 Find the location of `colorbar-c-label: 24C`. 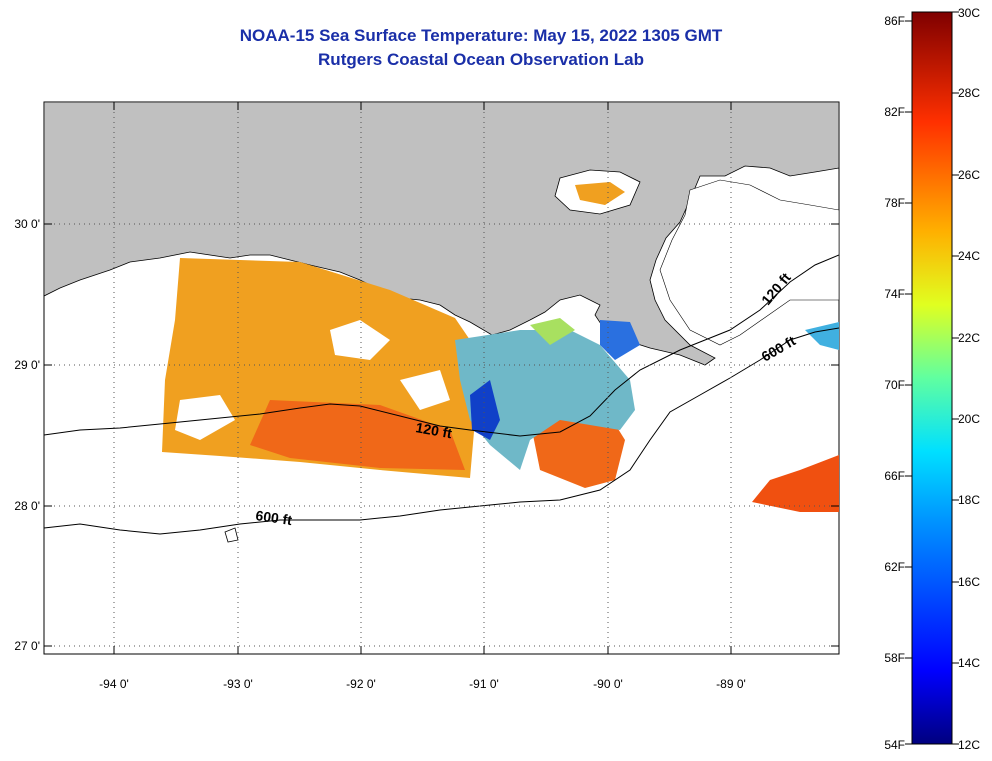

colorbar-c-label: 24C is located at coordinates (969, 256).